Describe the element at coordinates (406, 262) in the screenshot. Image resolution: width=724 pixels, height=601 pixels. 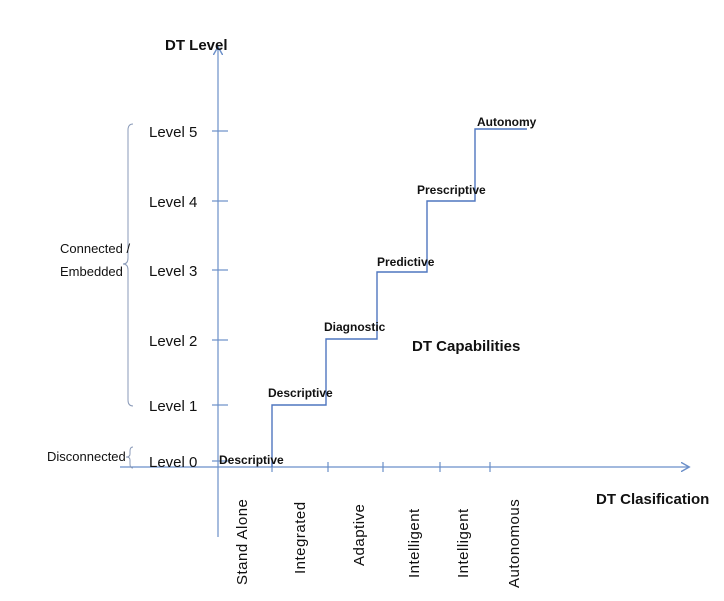
I see `capability-label-3: Predictive` at that location.